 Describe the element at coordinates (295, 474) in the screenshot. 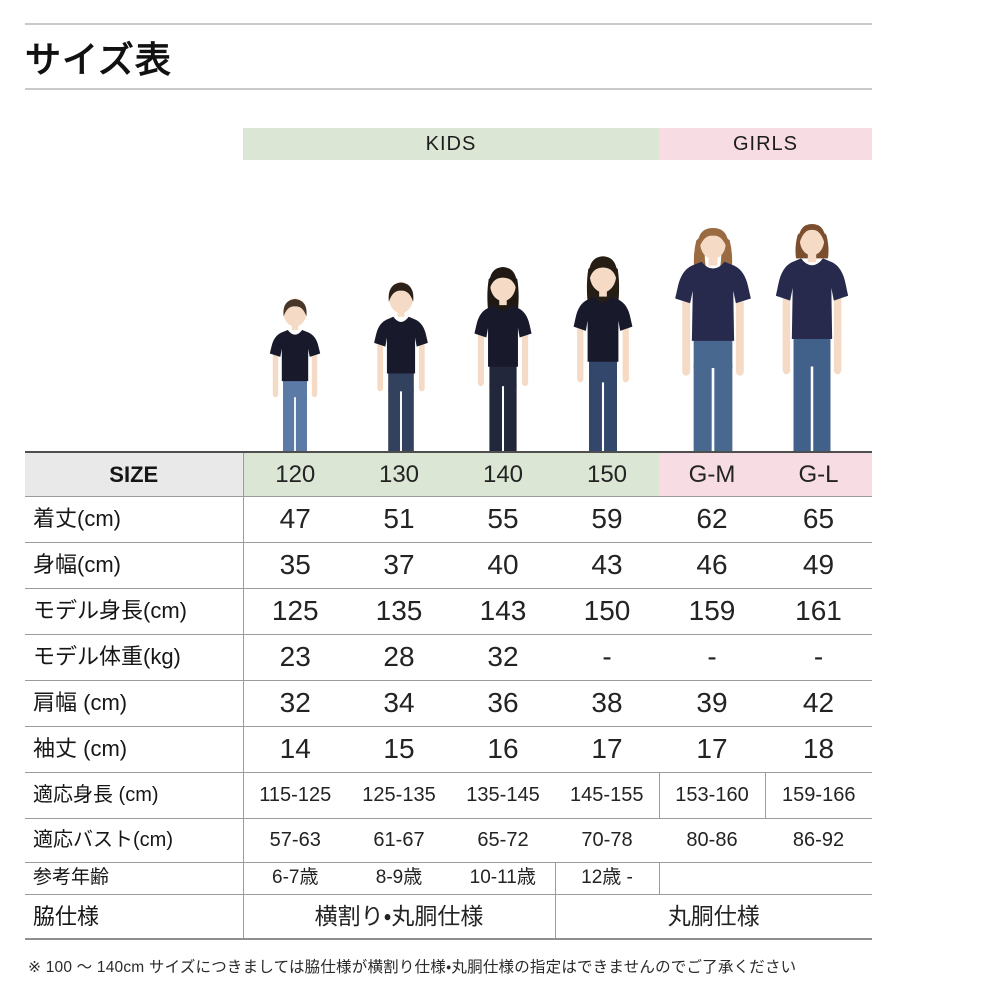

I see `column-header-120: 120` at that location.